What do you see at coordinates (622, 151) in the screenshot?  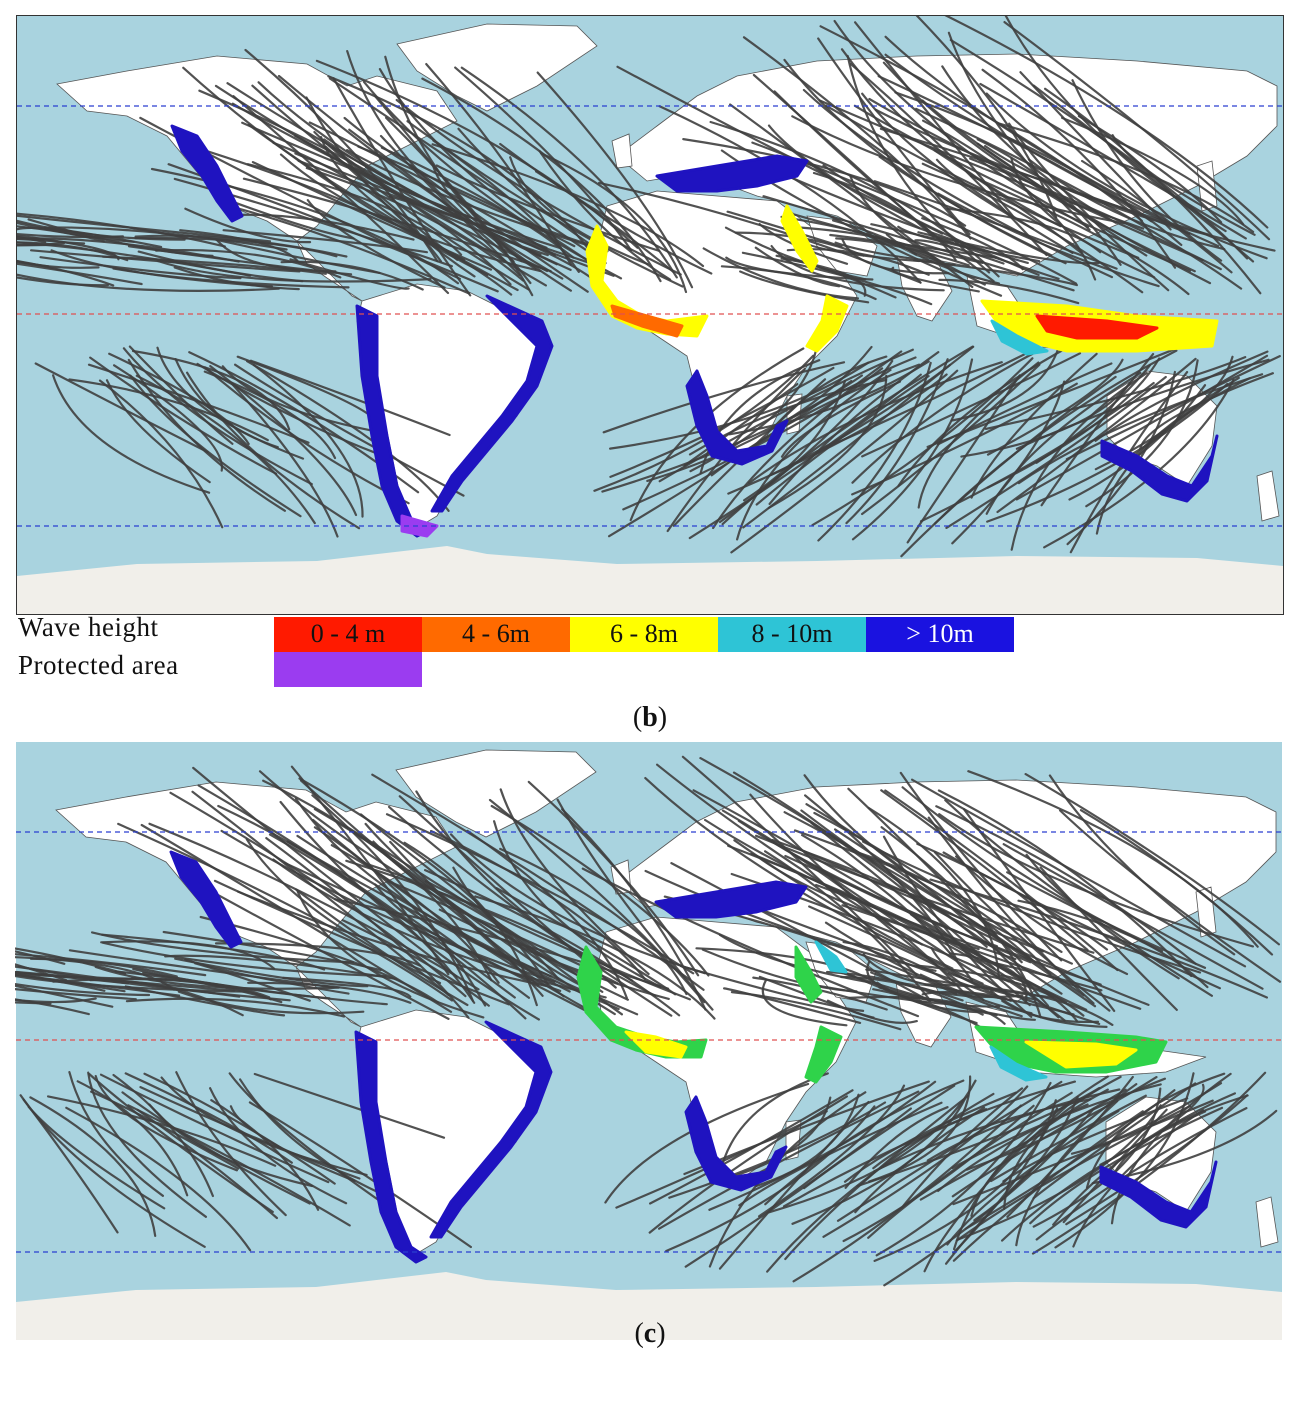 I see `uk` at bounding box center [622, 151].